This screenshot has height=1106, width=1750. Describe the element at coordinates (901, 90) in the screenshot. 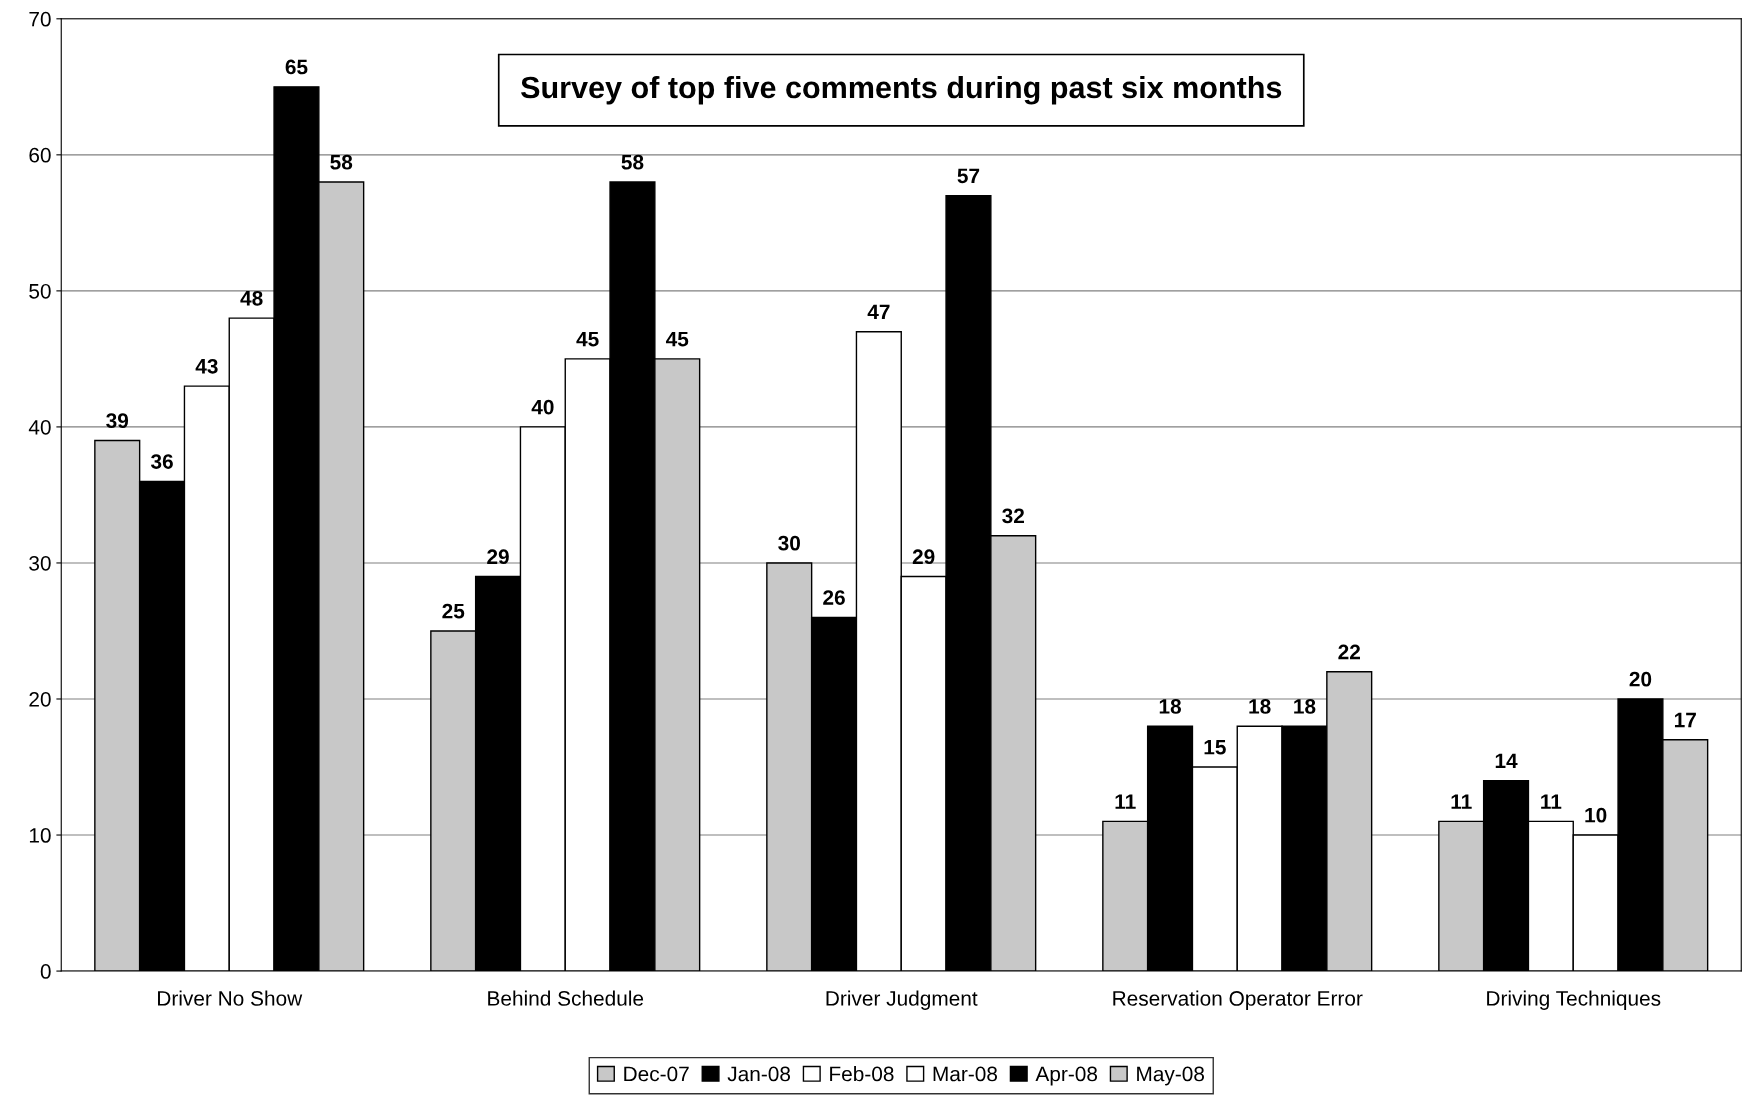

I see `text: Survey of top five comments during past six months` at that location.